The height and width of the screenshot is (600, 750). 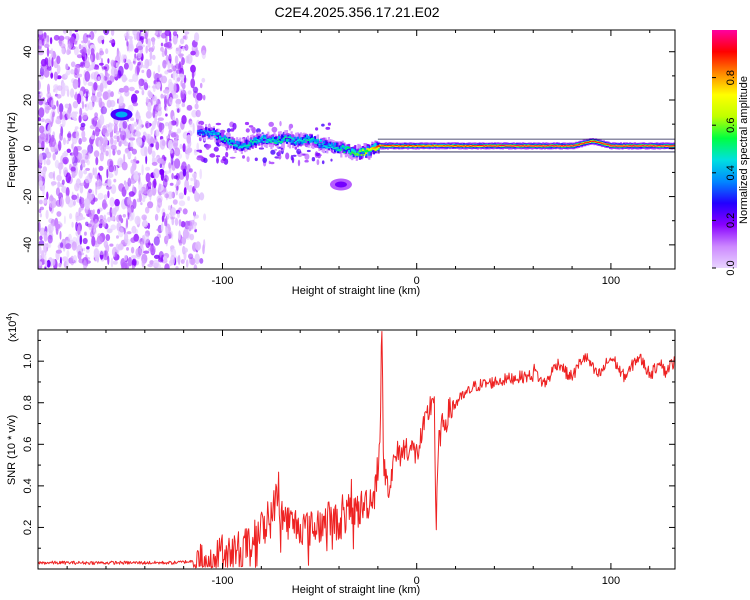 I want to click on snr-ylabel: SNR (10 * v/v), so click(x=12, y=450).